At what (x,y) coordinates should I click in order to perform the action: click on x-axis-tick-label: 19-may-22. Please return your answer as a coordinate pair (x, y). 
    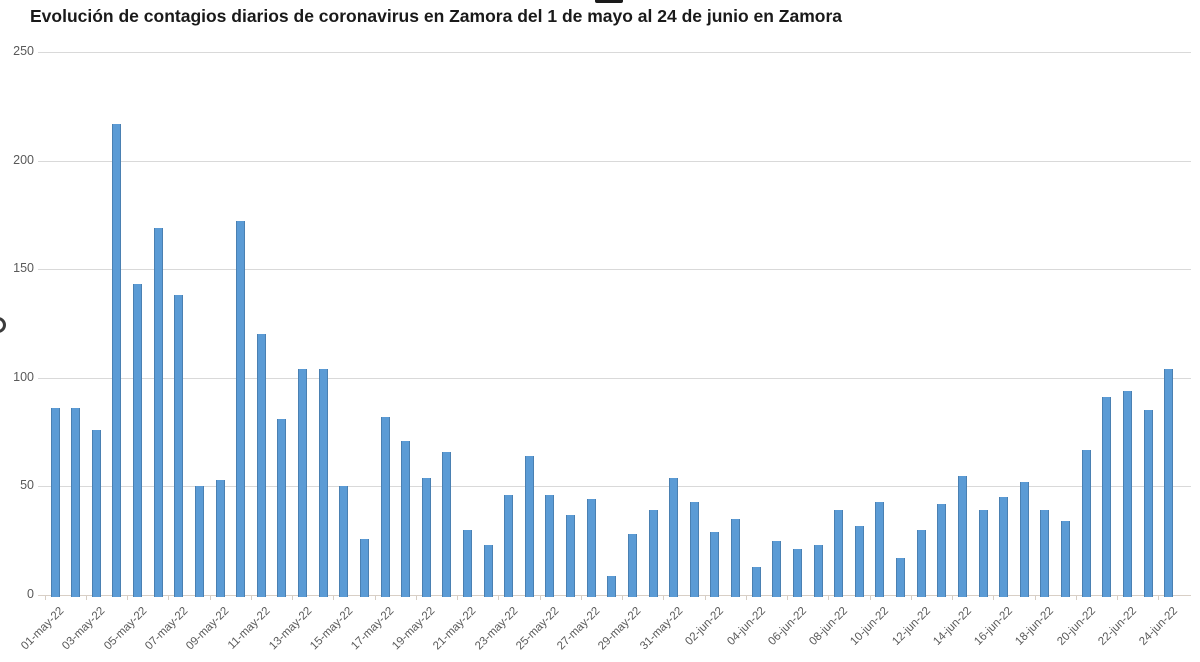
    Looking at the image, I should click on (414, 629).